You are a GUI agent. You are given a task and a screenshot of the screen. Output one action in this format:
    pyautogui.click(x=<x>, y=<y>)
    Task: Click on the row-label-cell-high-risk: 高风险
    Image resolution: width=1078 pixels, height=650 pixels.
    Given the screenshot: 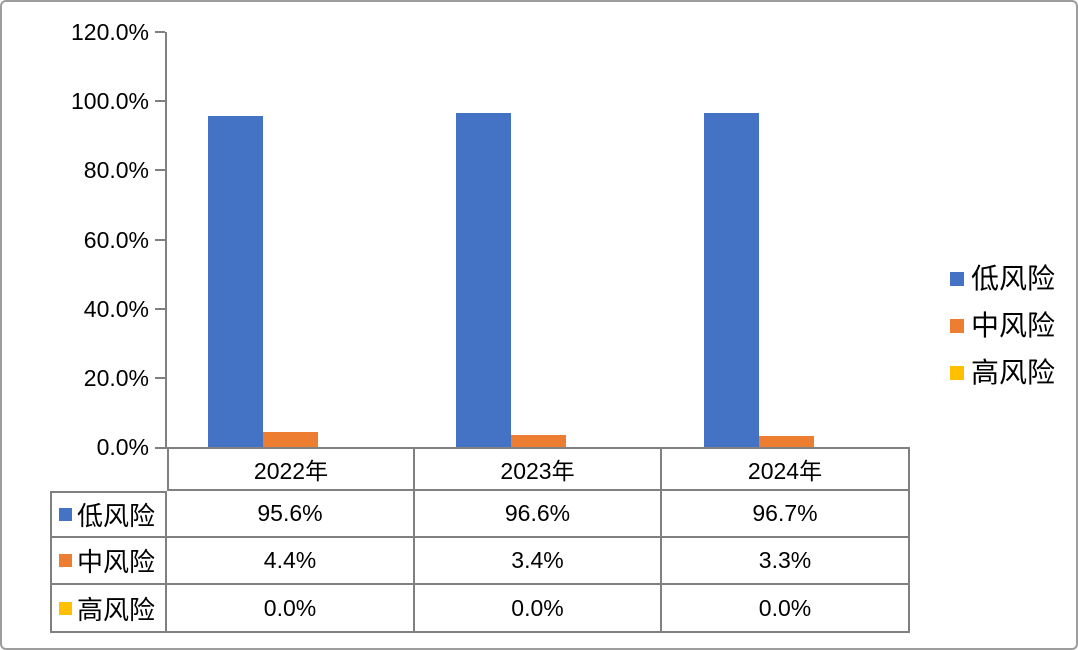 What is the action you would take?
    pyautogui.click(x=108, y=609)
    